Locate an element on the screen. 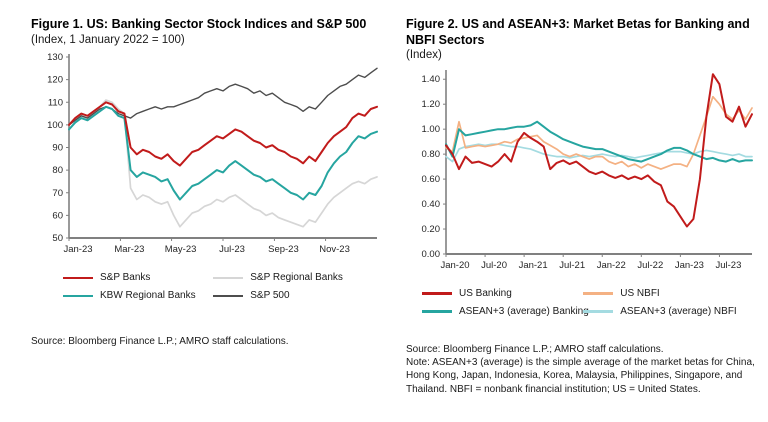 The width and height of the screenshot is (768, 422). legend-swatch-asean-3-average-banking is located at coordinates (437, 311).